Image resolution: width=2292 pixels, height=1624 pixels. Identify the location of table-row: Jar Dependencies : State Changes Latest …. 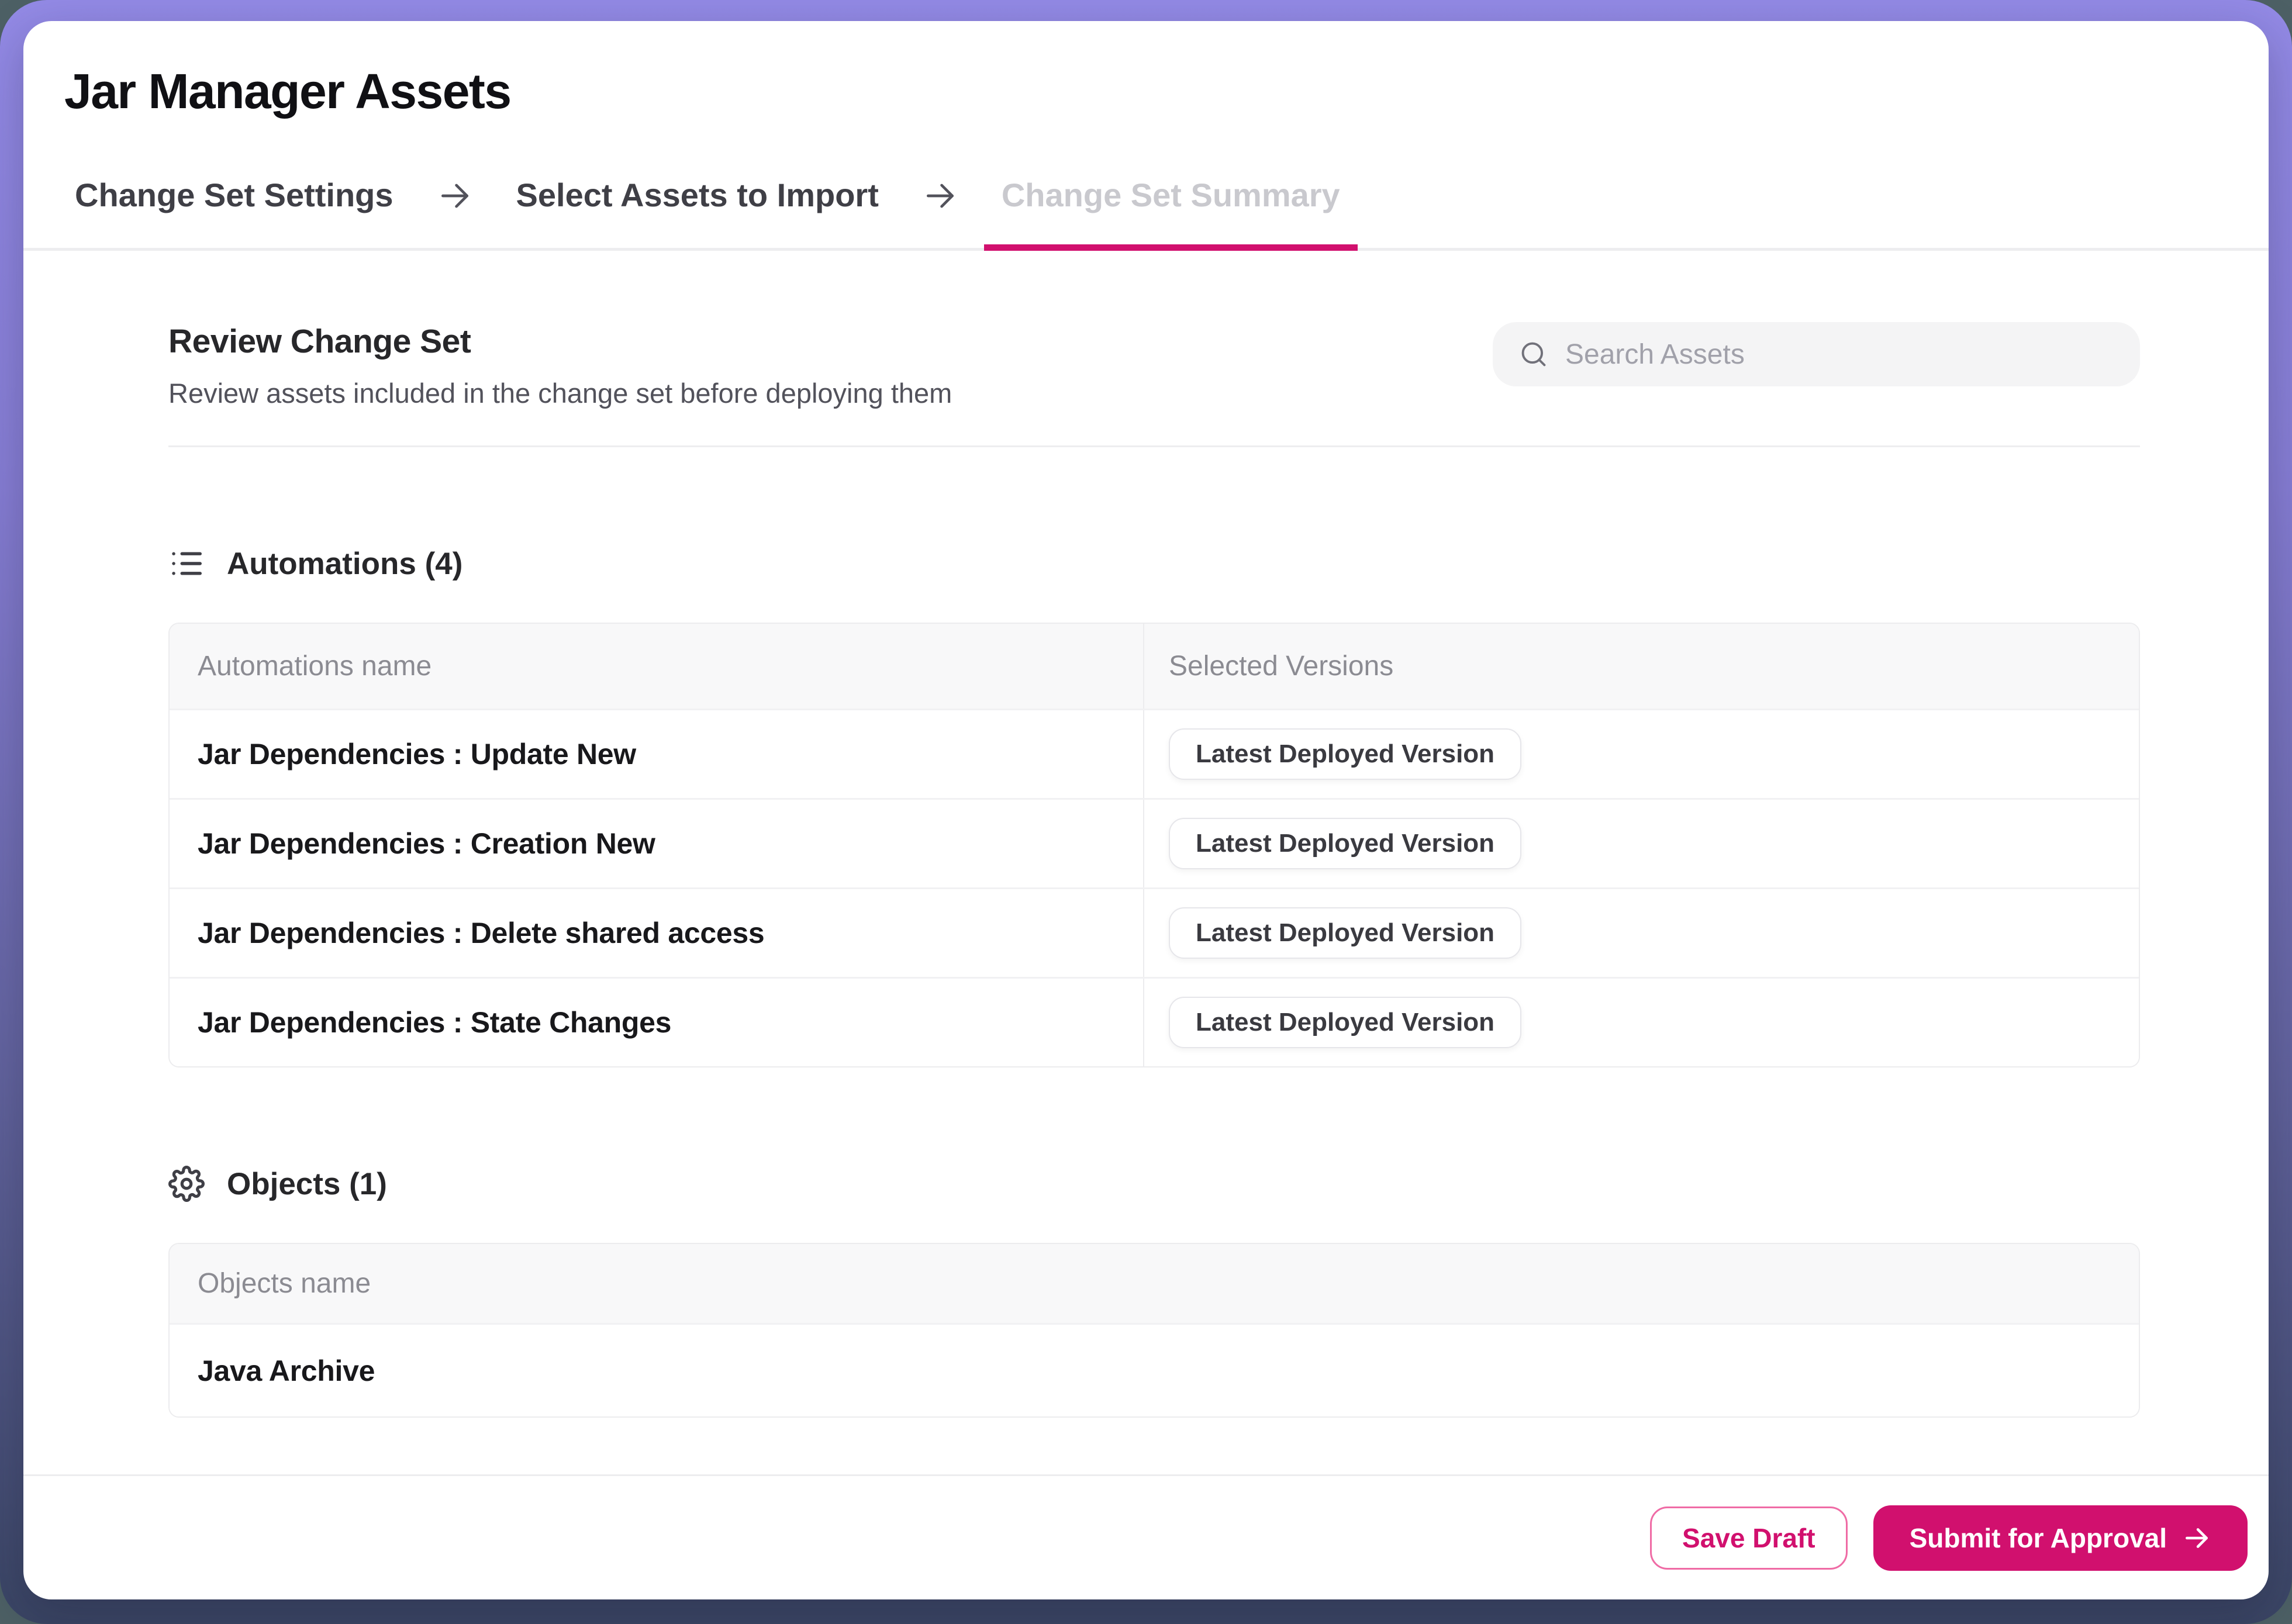
(1154, 1022).